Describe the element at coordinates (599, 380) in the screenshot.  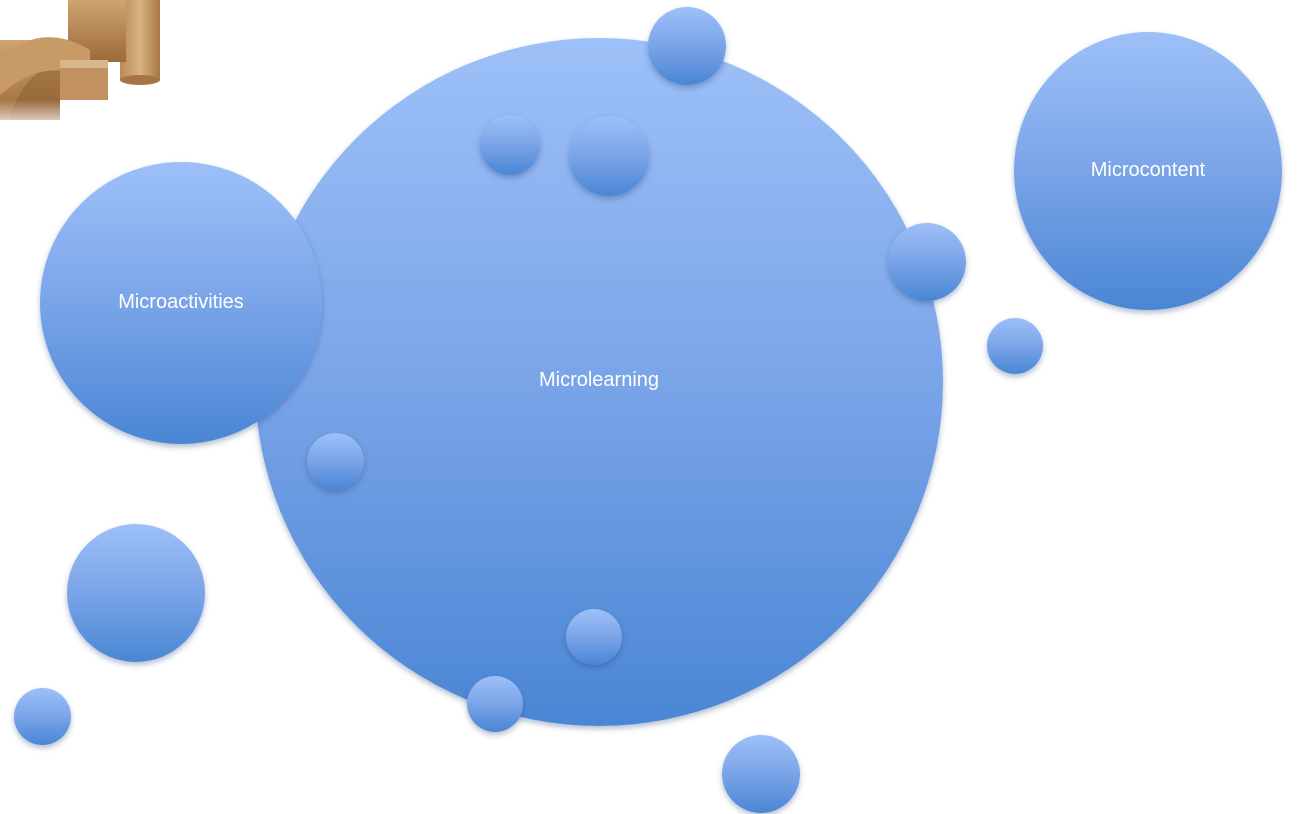
I see `center-label: Microlearning` at that location.